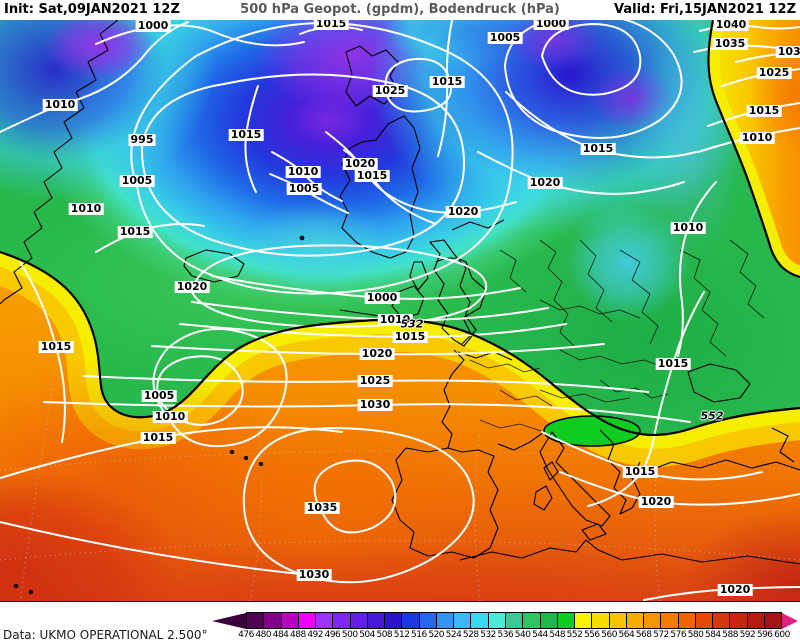  I want to click on sardinia-coast, so click(543, 498).